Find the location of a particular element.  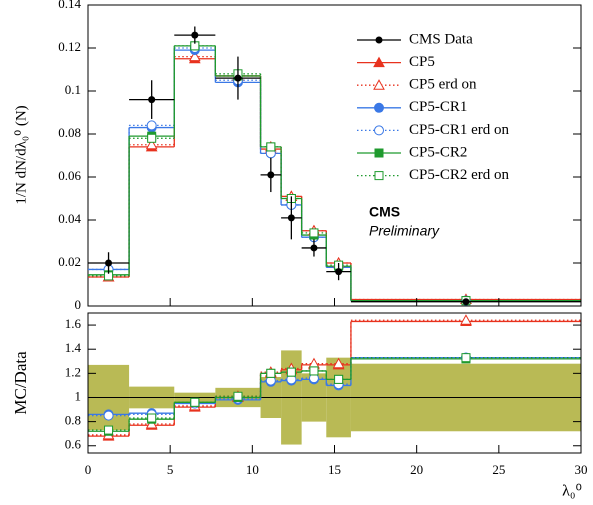

x-tick-label: 25 is located at coordinates (498, 469).